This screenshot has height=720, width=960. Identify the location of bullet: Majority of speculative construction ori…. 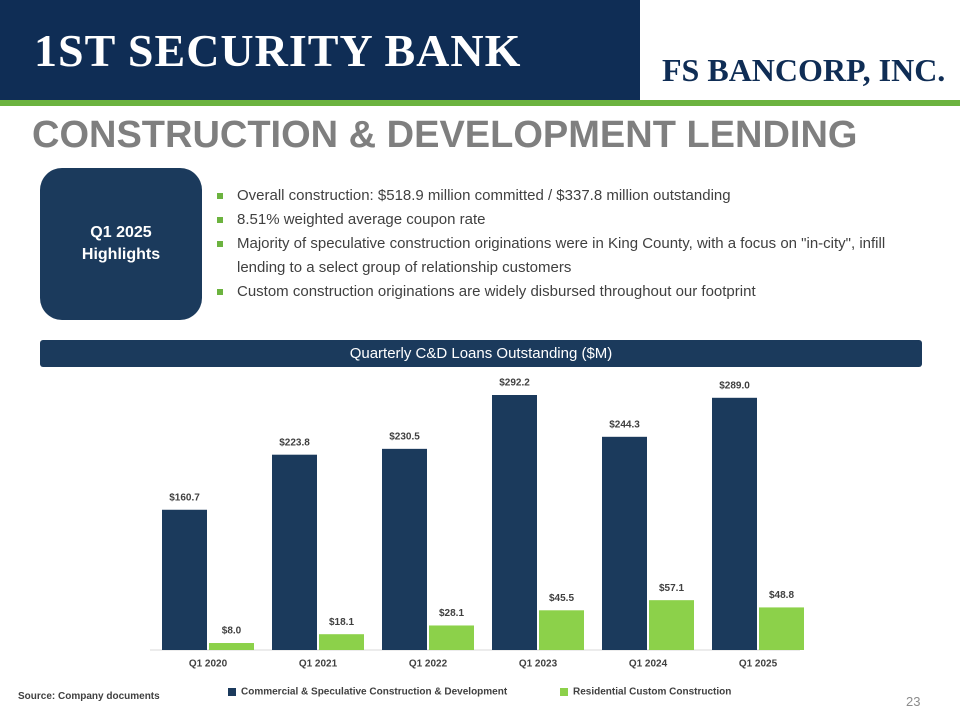
(570, 256).